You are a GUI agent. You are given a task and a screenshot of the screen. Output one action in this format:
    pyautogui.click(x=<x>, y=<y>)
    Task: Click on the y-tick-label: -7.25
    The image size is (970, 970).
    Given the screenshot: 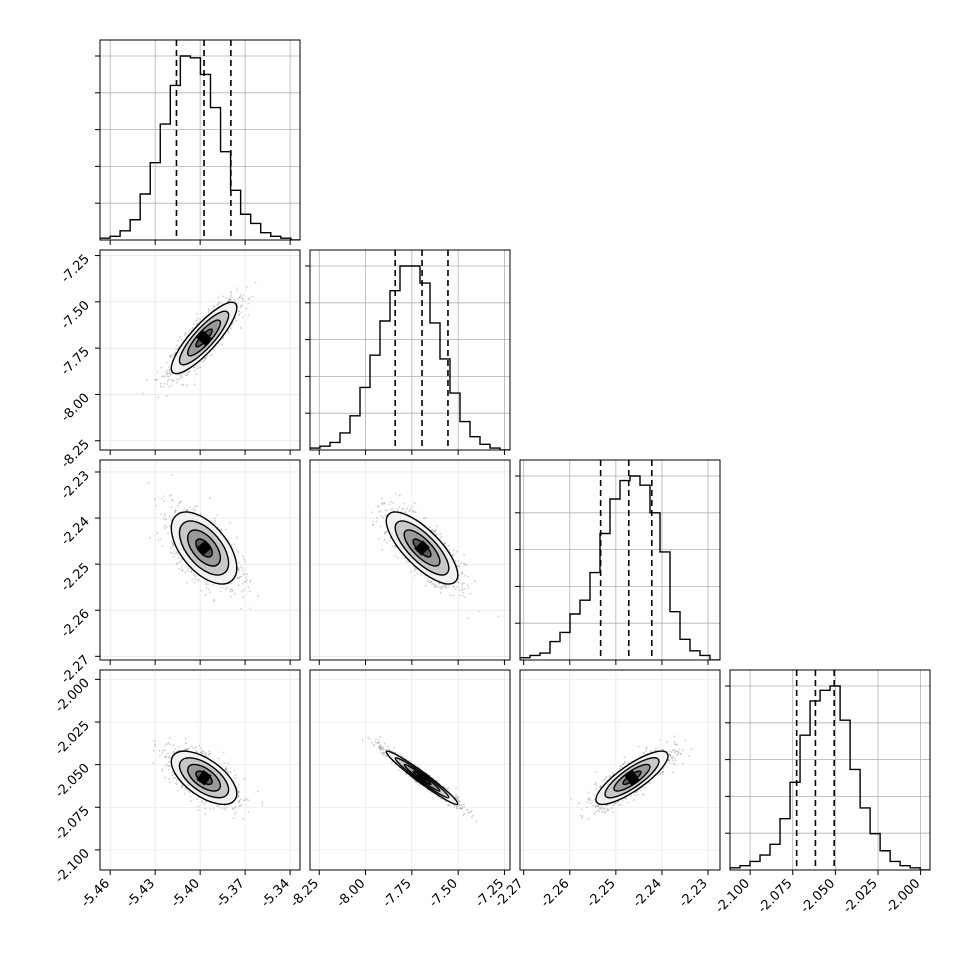 What is the action you would take?
    pyautogui.click(x=75, y=269)
    